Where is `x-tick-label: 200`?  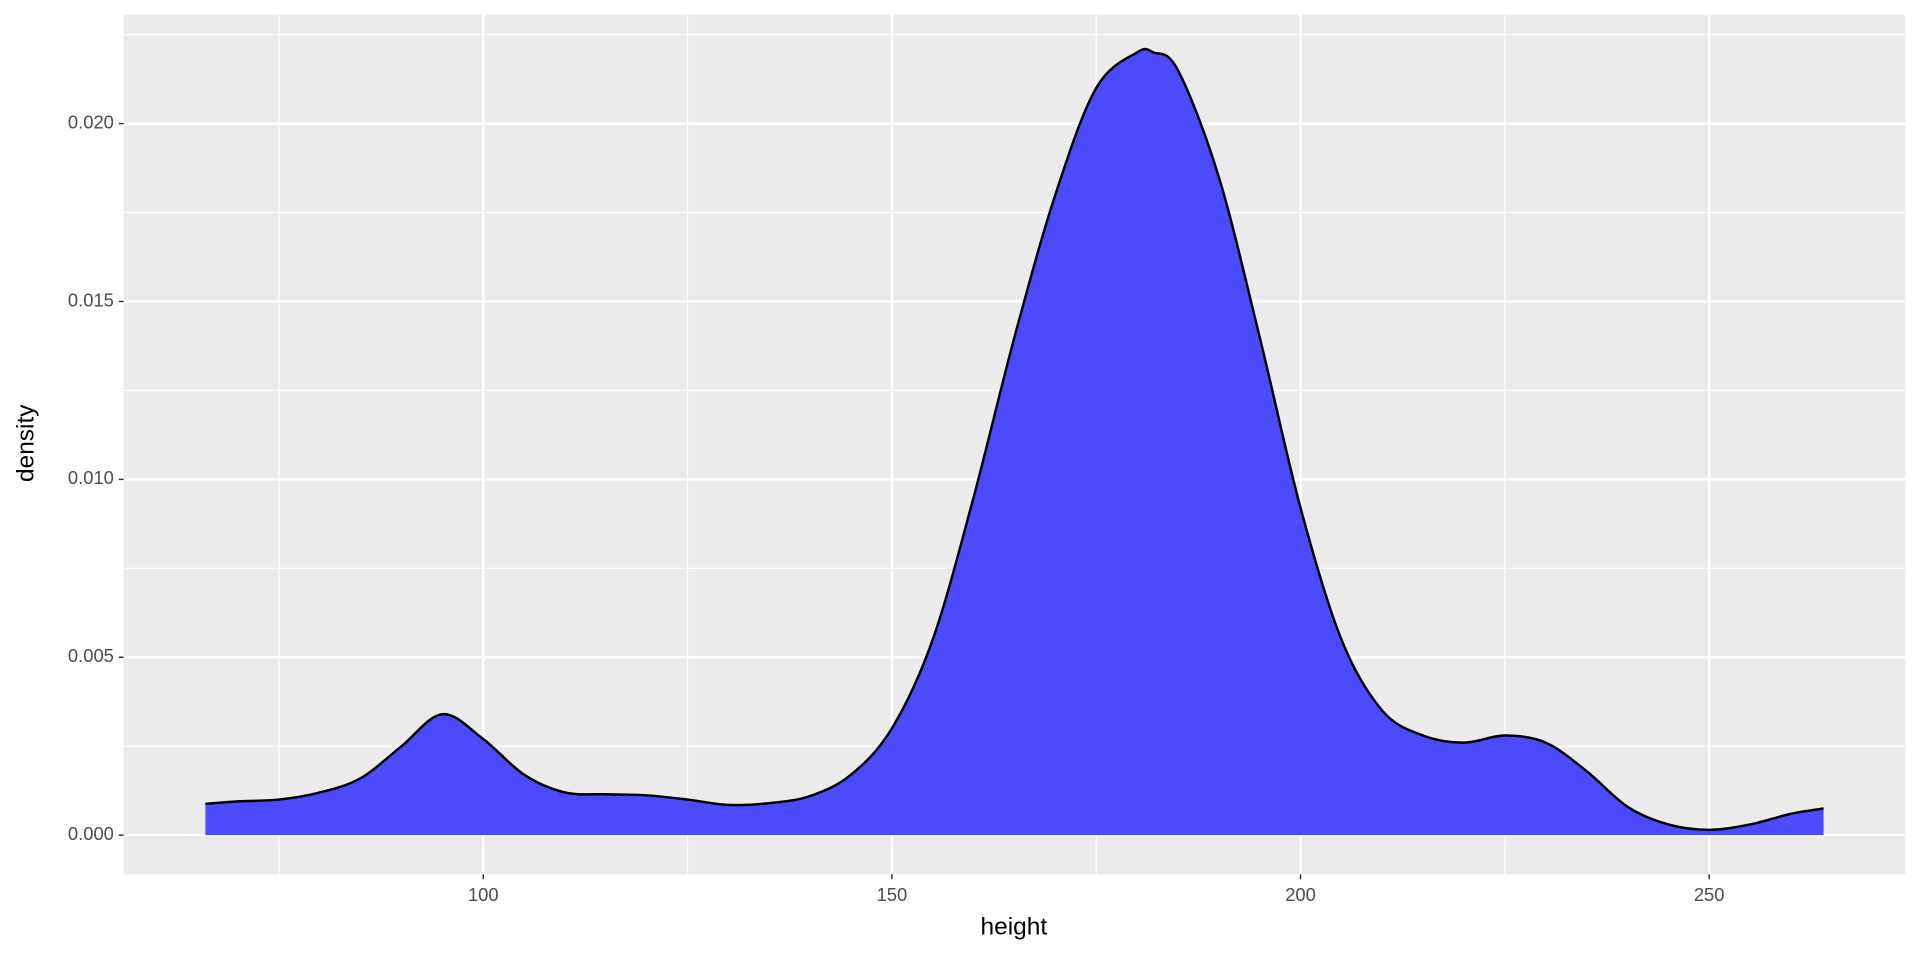 x-tick-label: 200 is located at coordinates (1300, 894).